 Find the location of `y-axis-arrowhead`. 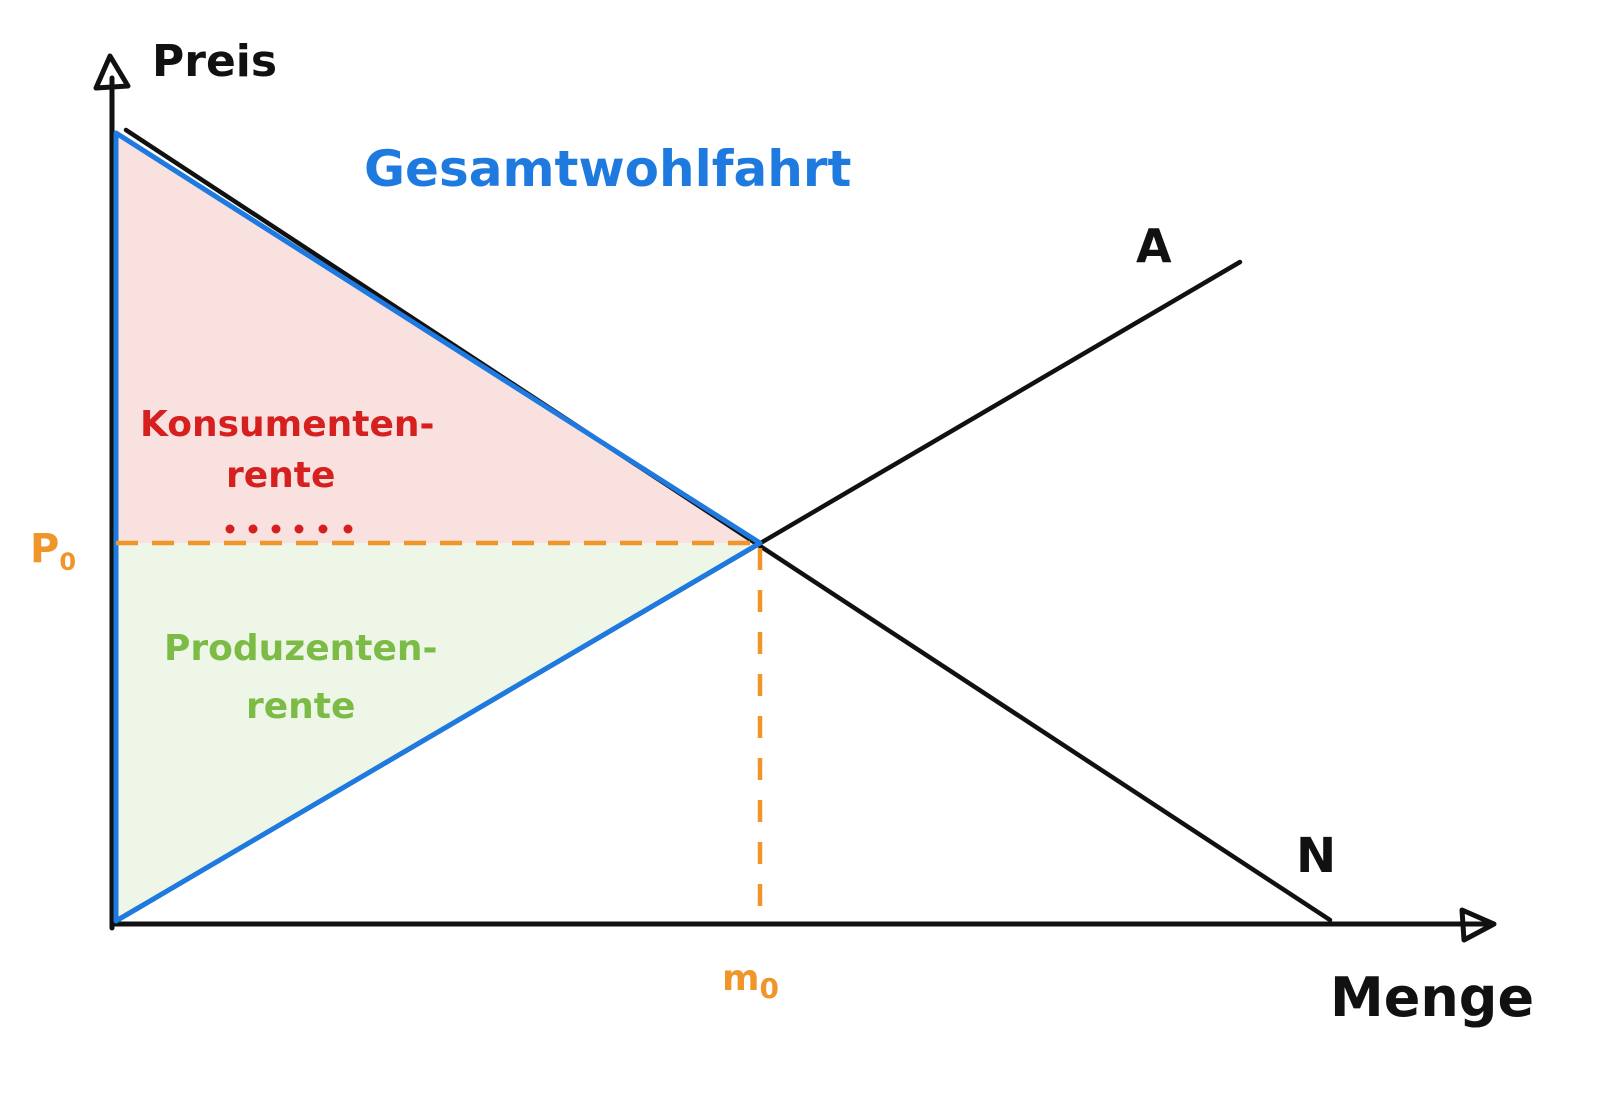

y-axis-arrowhead is located at coordinates (112, 72).